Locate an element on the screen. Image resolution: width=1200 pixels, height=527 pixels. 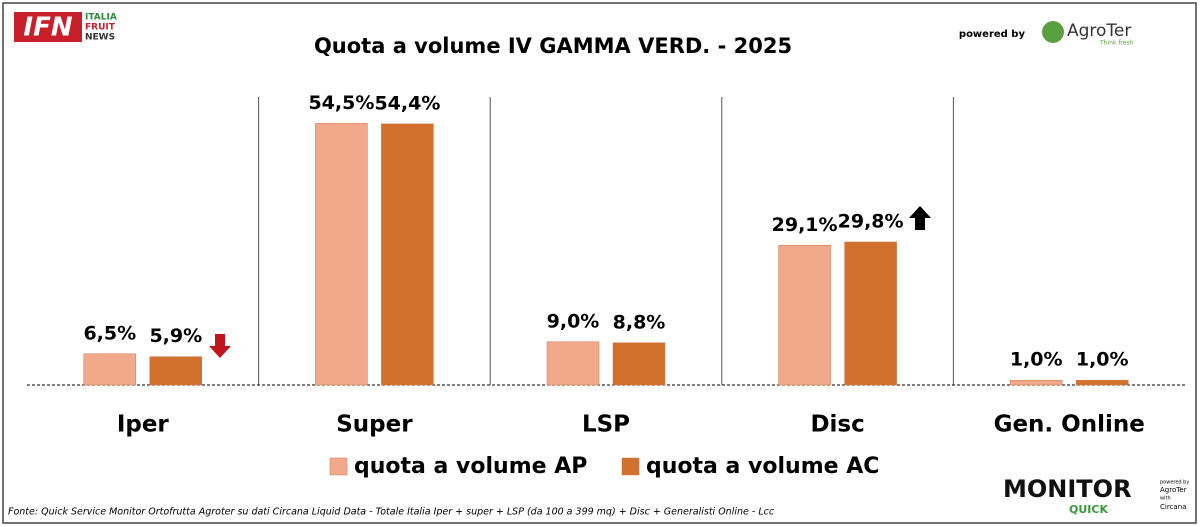
powered-by: powered by is located at coordinates (992, 34).